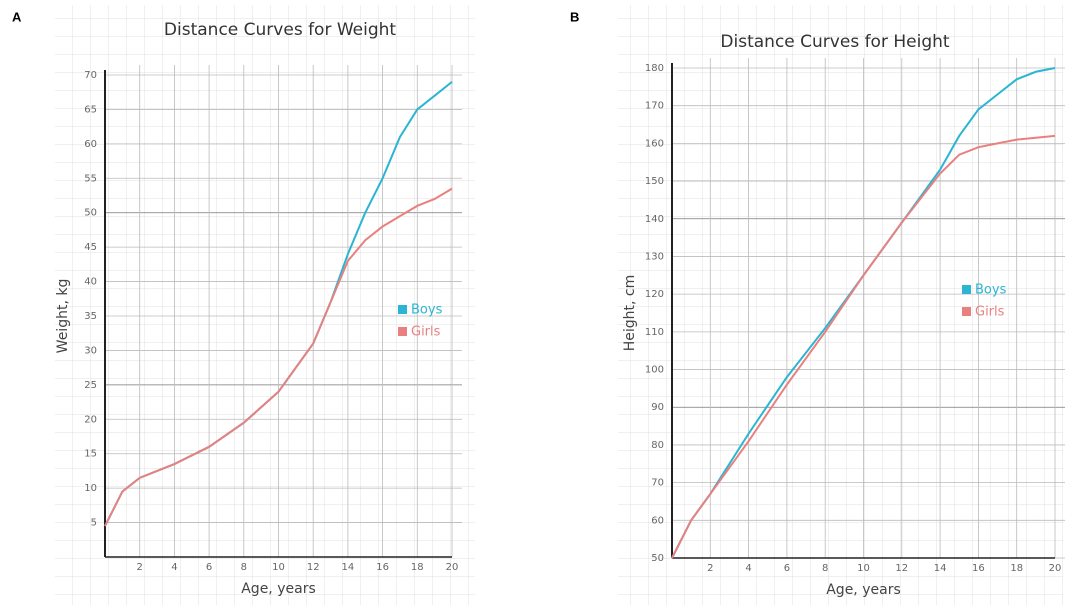  Describe the element at coordinates (657, 445) in the screenshot. I see `y-tick-label: 80` at that location.